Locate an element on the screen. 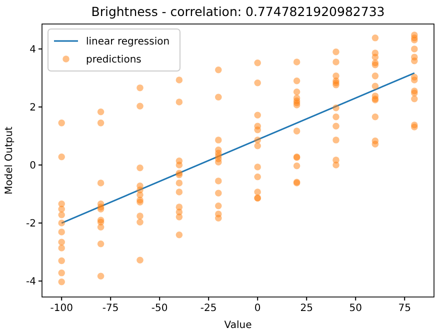 Image resolution: width=440 pixels, height=333 pixels. x-tick-label: -100 is located at coordinates (61, 308).